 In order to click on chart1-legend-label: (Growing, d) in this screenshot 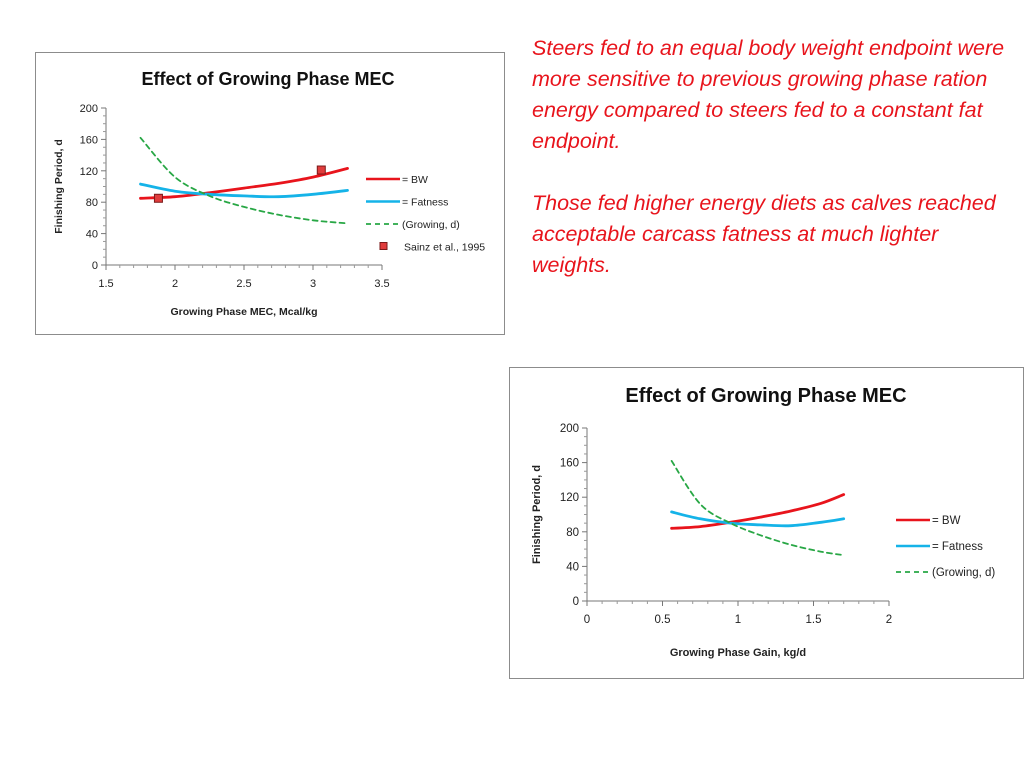, I will do `click(431, 225)`.